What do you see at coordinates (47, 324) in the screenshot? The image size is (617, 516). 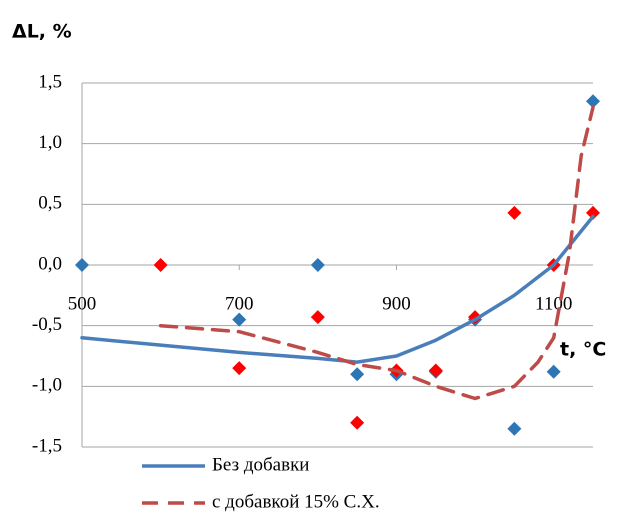 I see `y-tick-label: -0,5` at bounding box center [47, 324].